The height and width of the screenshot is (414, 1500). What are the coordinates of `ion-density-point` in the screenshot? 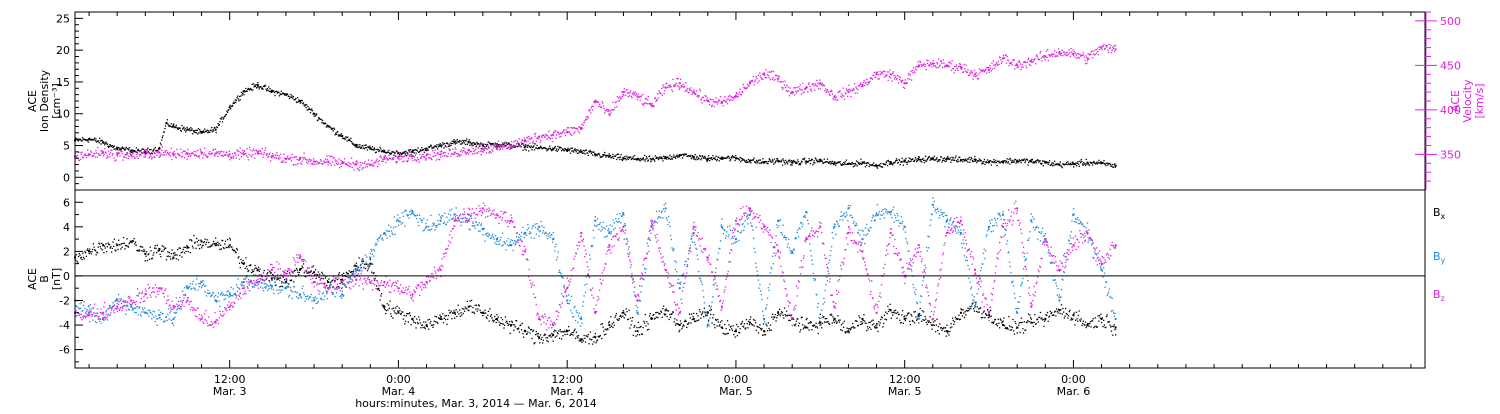 It's located at (356, 145).